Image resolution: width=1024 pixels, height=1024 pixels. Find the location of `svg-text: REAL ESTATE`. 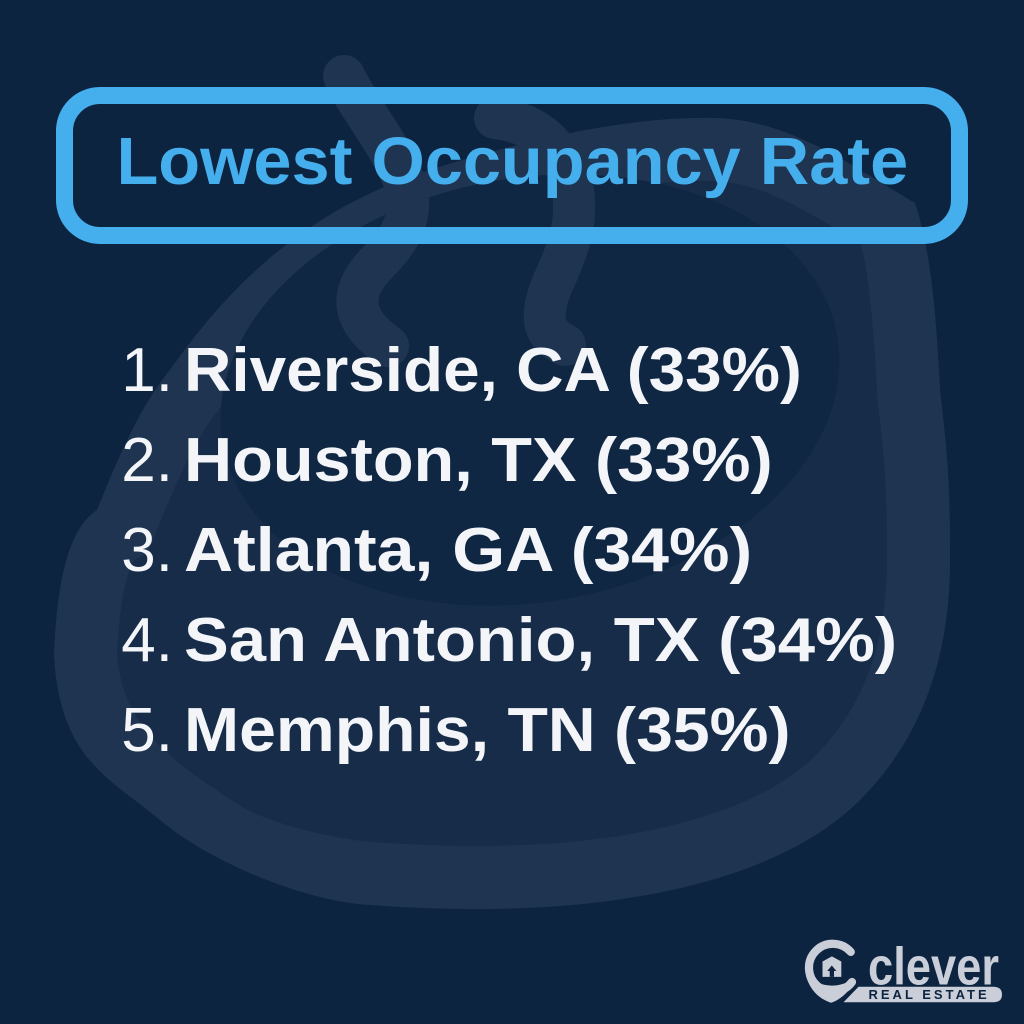

svg-text: REAL ESTATE is located at coordinates (929, 994).